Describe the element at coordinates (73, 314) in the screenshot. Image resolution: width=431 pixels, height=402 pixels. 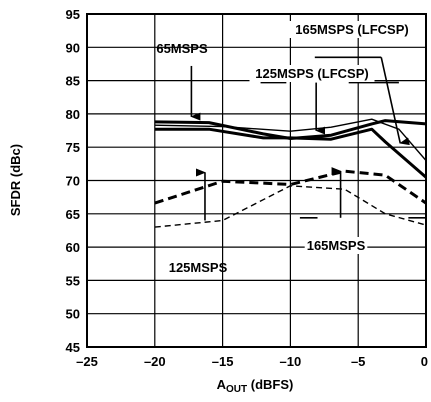
I see `y-tick-label: 50` at that location.